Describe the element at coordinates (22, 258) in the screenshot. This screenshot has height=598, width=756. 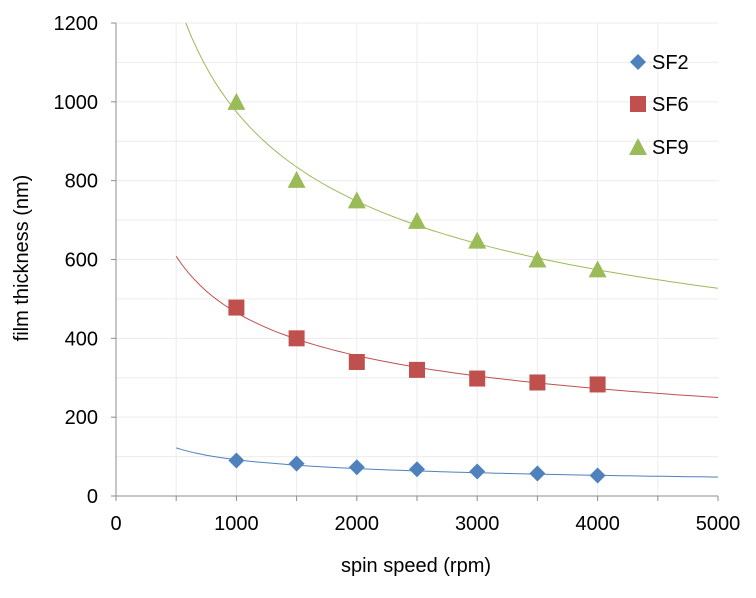
I see `y-axis-title: film thickness (nm)` at that location.